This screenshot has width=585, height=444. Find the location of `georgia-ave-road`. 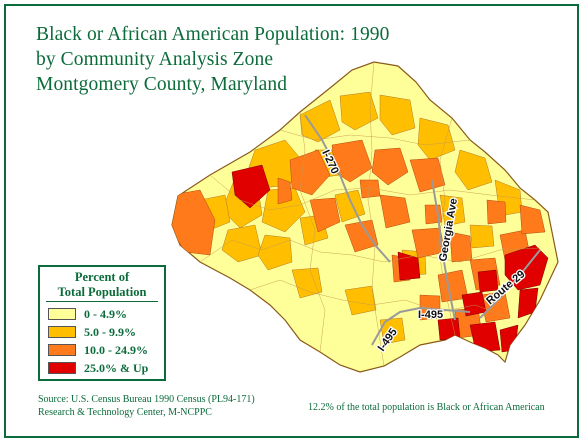

georgia-ave-road is located at coordinates (443, 250).